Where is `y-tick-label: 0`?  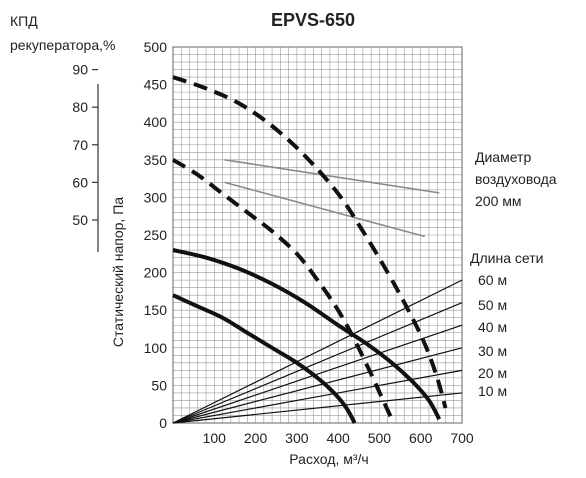 y-tick-label: 0 is located at coordinates (163, 423).